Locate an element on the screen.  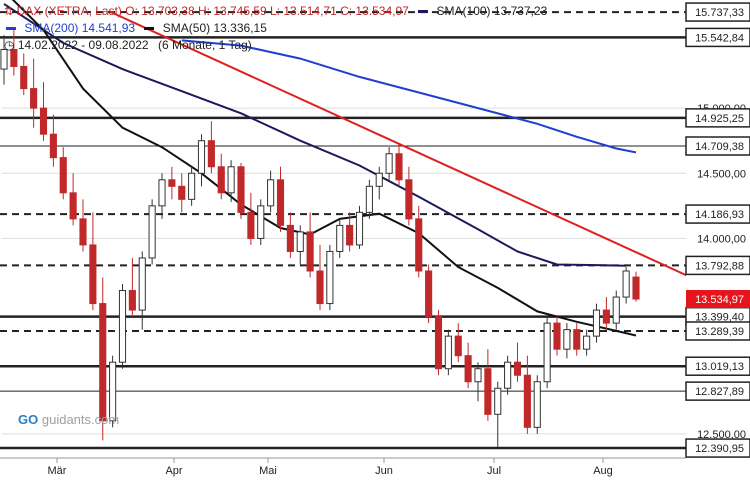
level-badge-label: 14.709,38 is located at coordinates (719, 147).